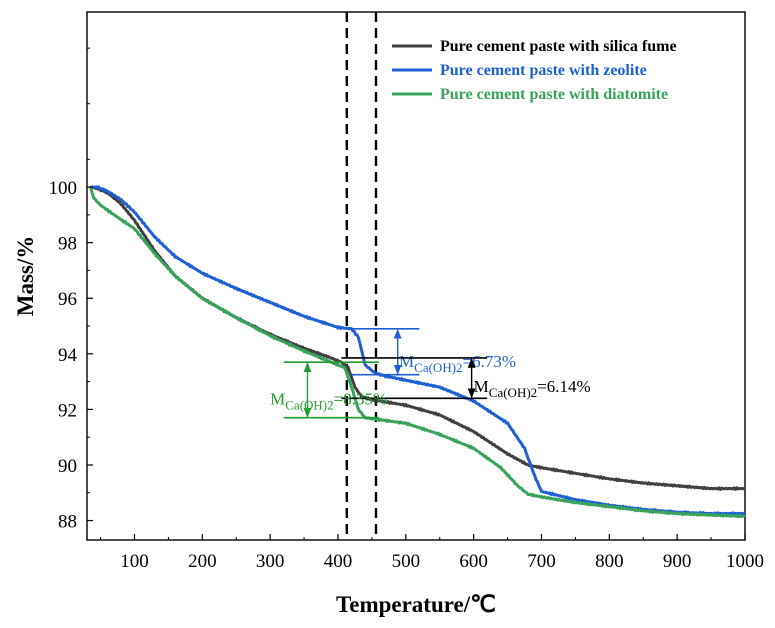 The image size is (775, 628). What do you see at coordinates (67, 522) in the screenshot?
I see `y-tick-label: 88` at bounding box center [67, 522].